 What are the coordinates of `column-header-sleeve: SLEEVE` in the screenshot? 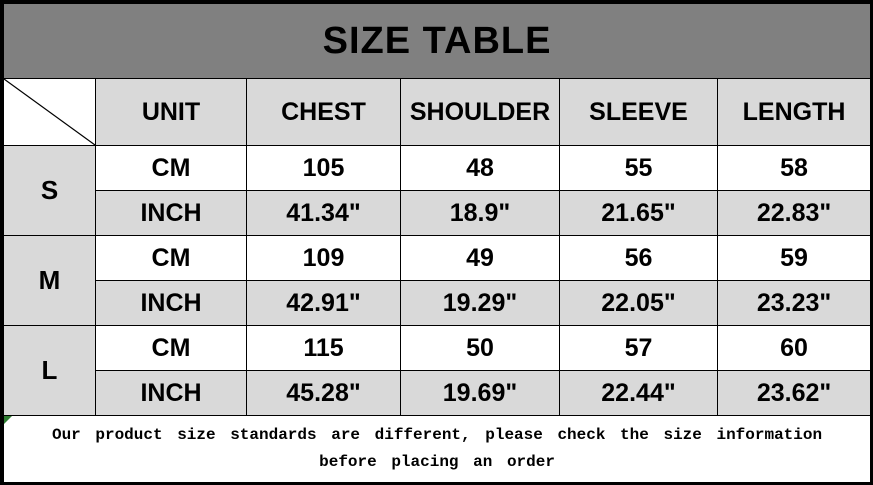 It's located at (638, 112).